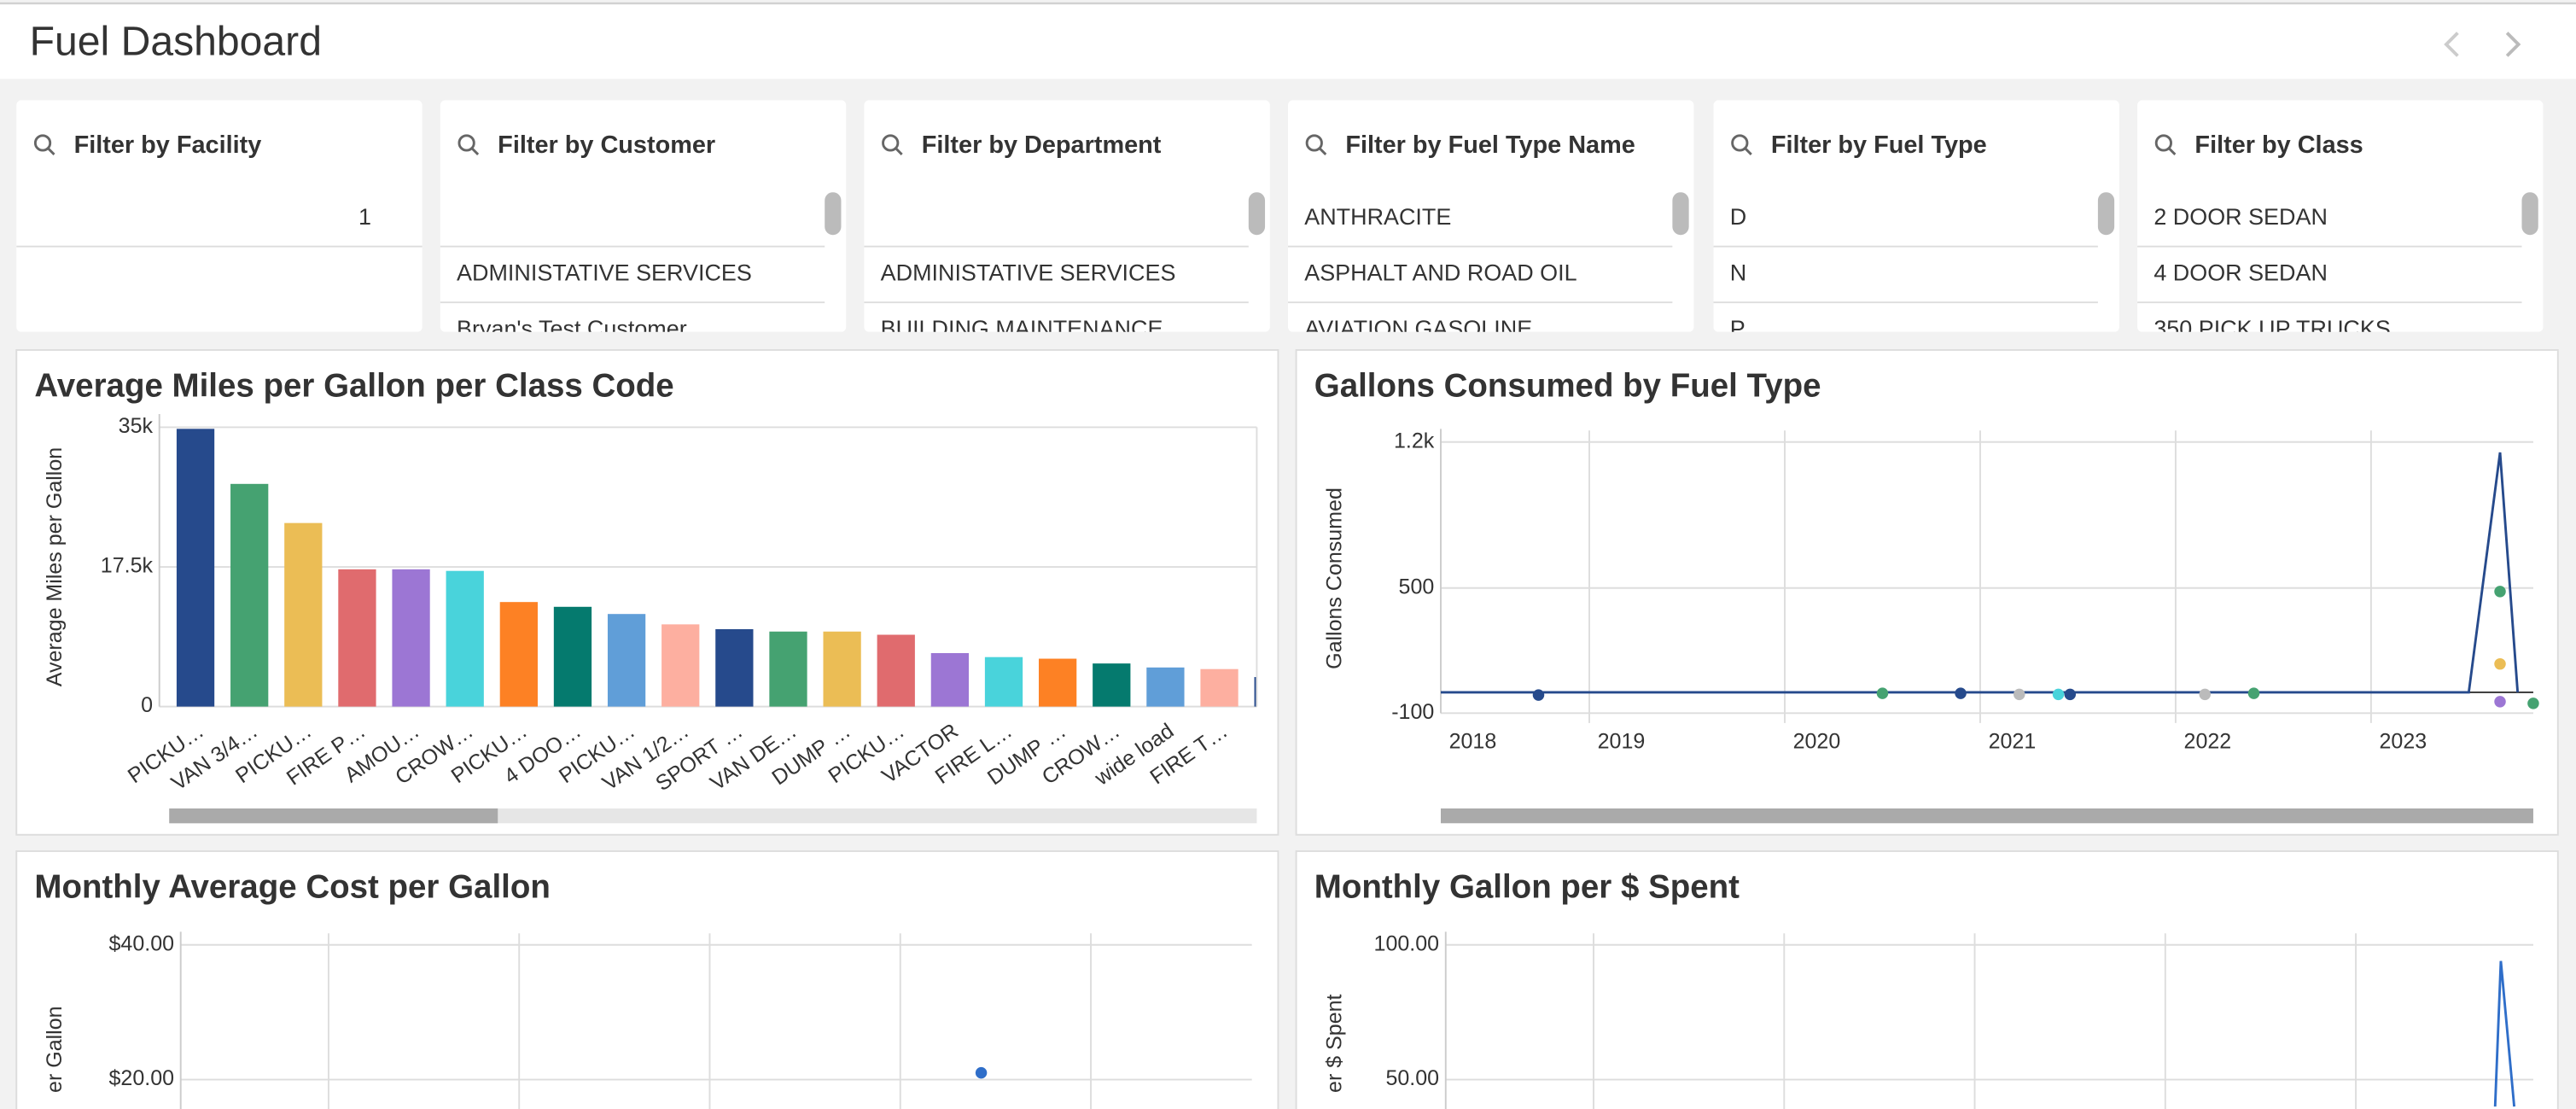 This screenshot has height=1109, width=2576. Describe the element at coordinates (1407, 943) in the screenshot. I see `y-tick-label: 100.00` at that location.